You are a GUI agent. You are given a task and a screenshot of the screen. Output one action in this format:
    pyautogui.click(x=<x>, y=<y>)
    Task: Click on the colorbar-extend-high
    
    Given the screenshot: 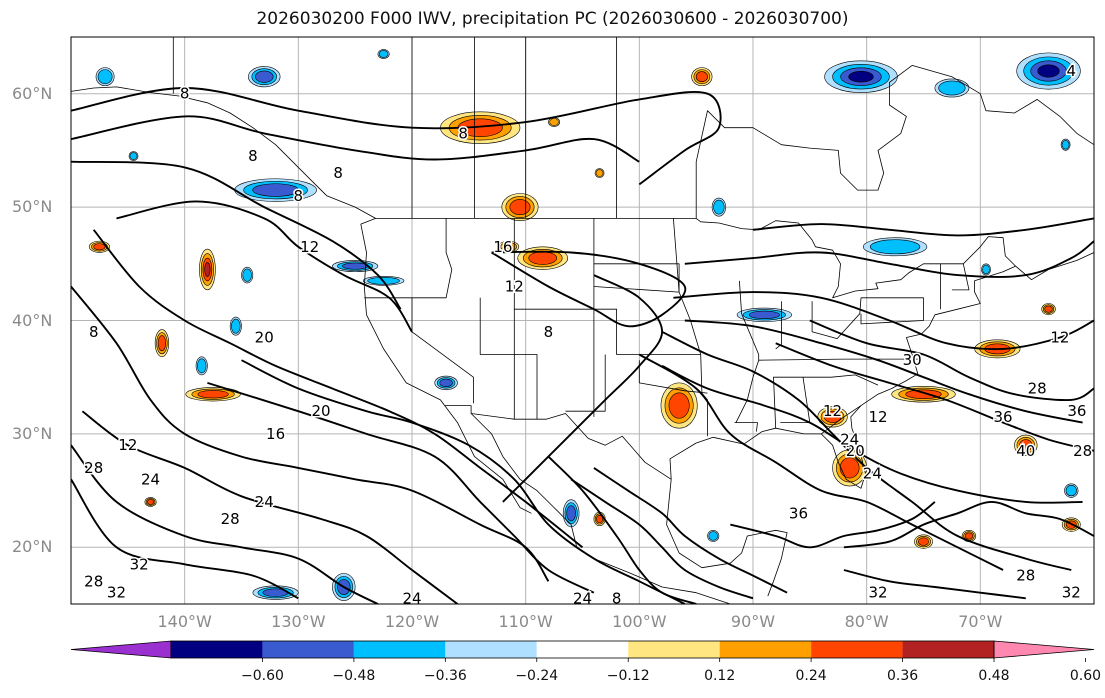 What is the action you would take?
    pyautogui.click(x=1044, y=649)
    